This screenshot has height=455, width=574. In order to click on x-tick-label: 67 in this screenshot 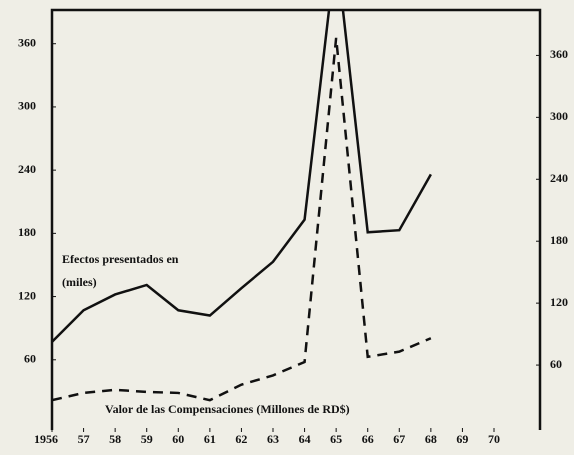, I will do `click(399, 439)`.